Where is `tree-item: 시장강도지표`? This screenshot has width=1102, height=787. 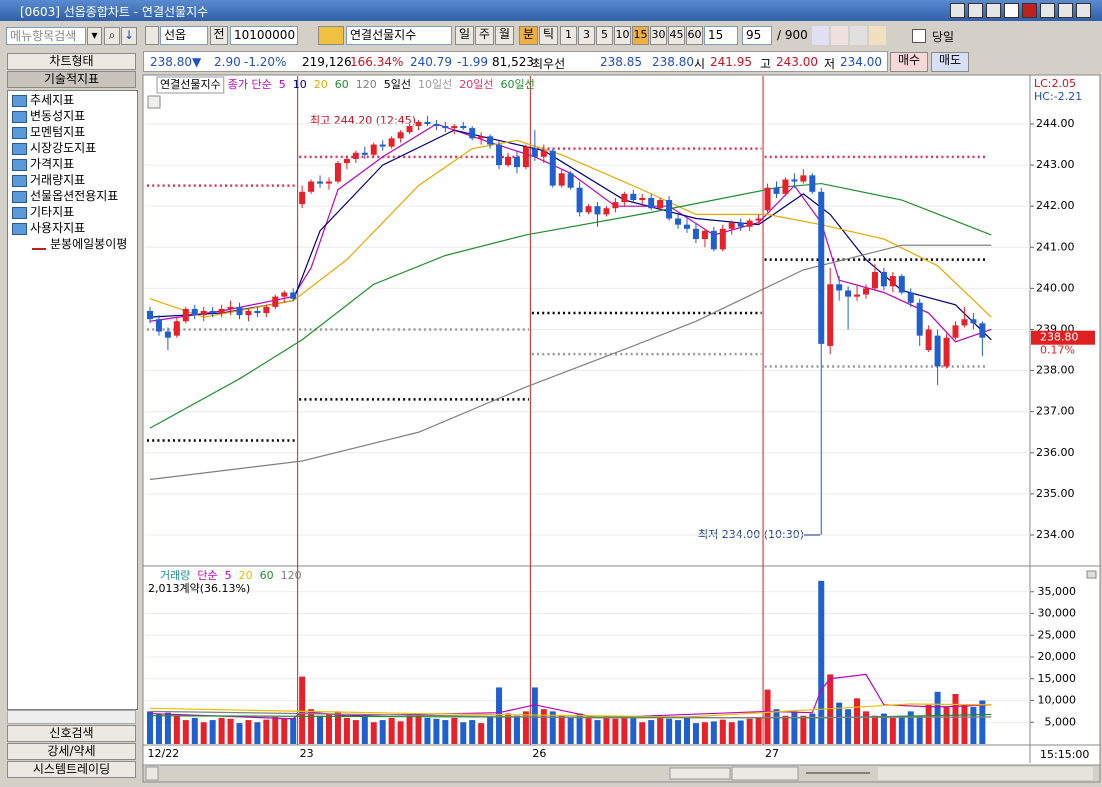
tree-item: 시장강도지표 is located at coordinates (63, 148).